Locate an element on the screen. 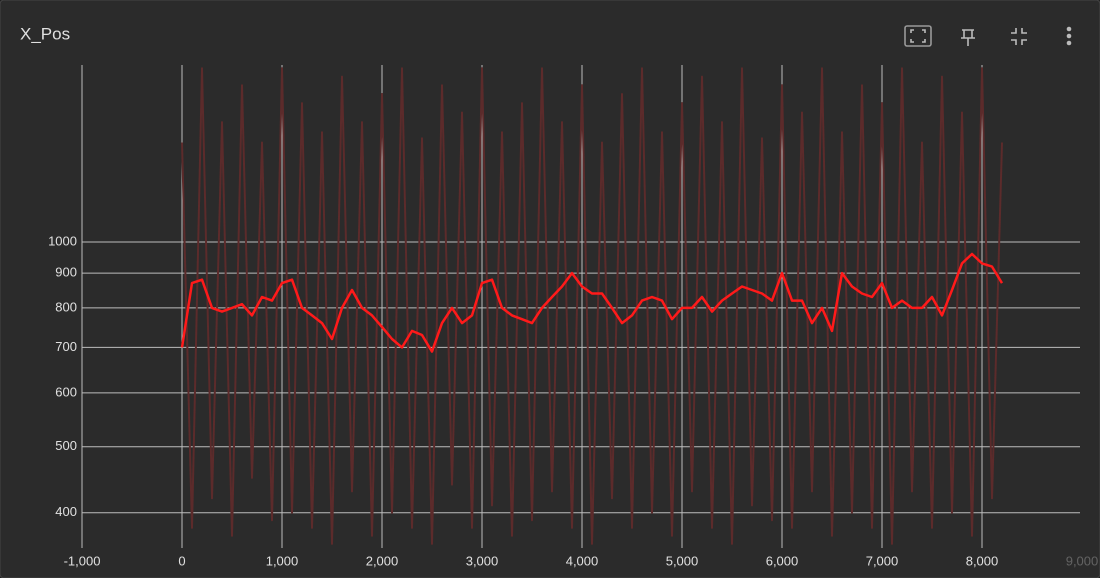 This screenshot has height=578, width=1100. x-tick-label: -1,000 is located at coordinates (82, 560).